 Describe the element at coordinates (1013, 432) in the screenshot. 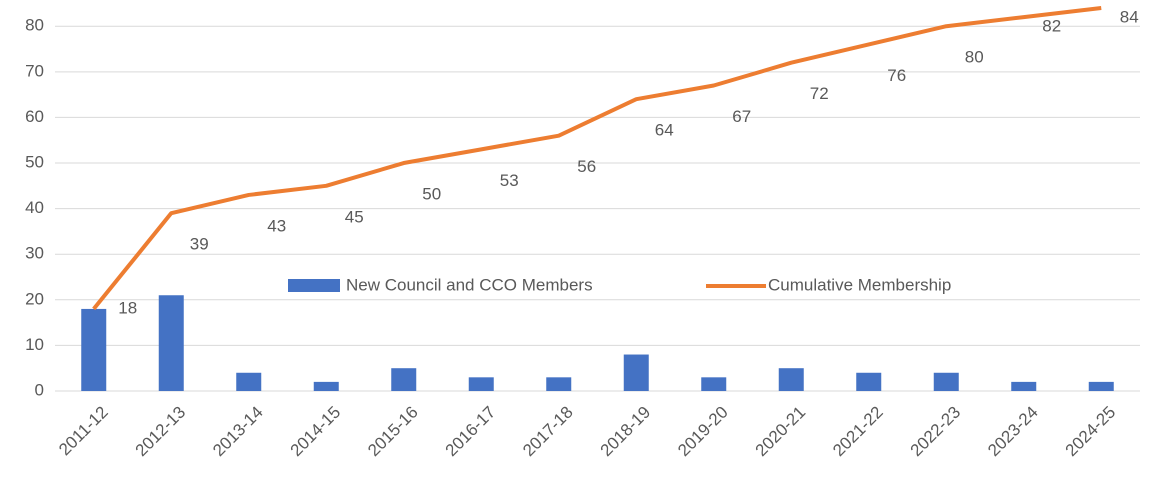

I see `x-tick-label: 2023-24` at that location.